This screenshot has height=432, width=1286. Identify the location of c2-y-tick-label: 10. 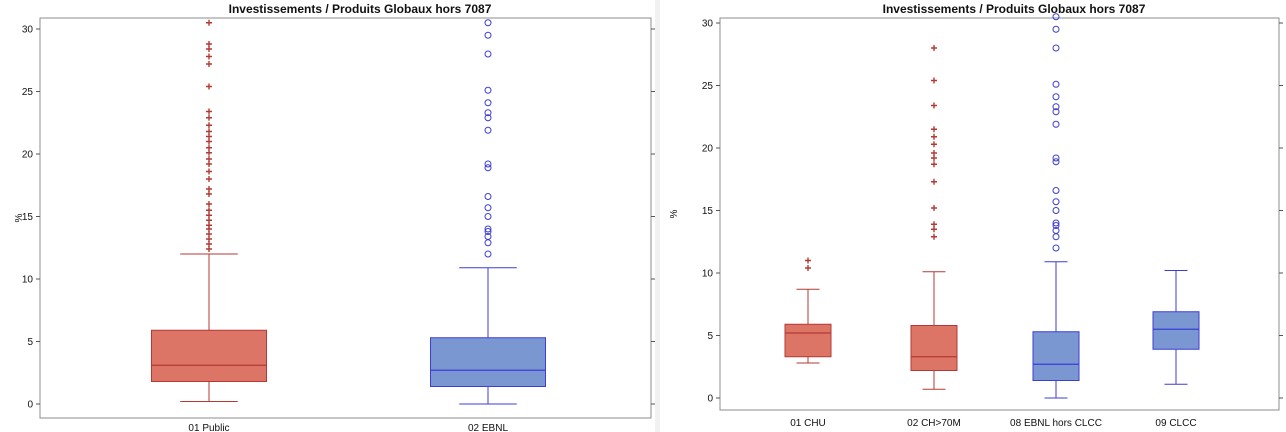
(708, 274).